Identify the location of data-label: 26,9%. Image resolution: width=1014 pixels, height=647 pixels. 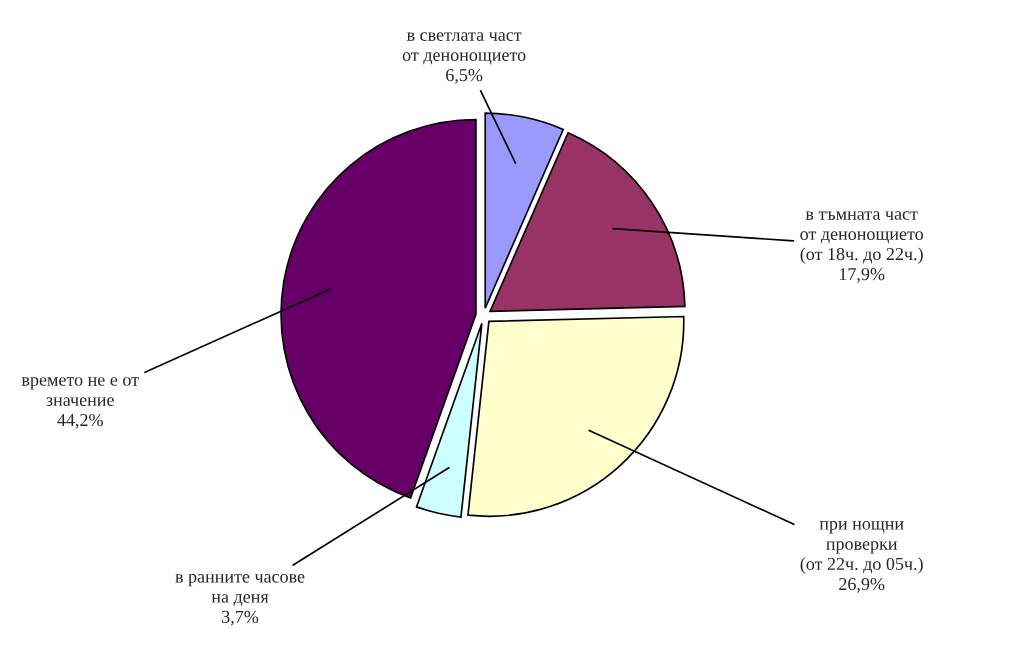
(862, 585).